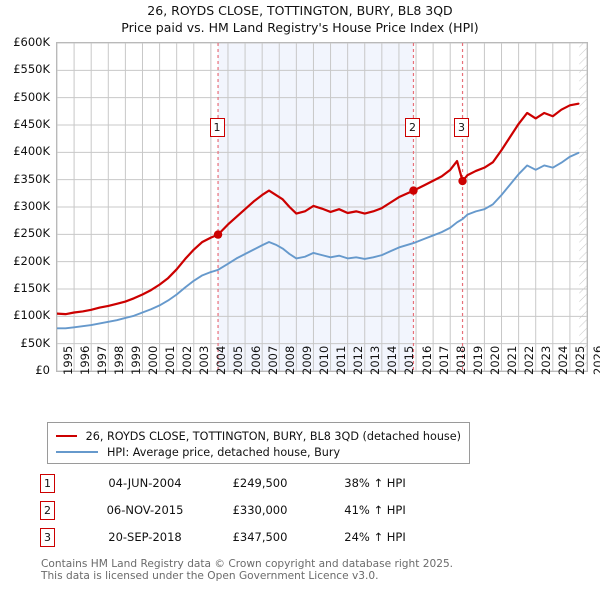 The image size is (600, 590). What do you see at coordinates (31, 260) in the screenshot?
I see `y-axis-tick-label: £200K` at bounding box center [31, 260].